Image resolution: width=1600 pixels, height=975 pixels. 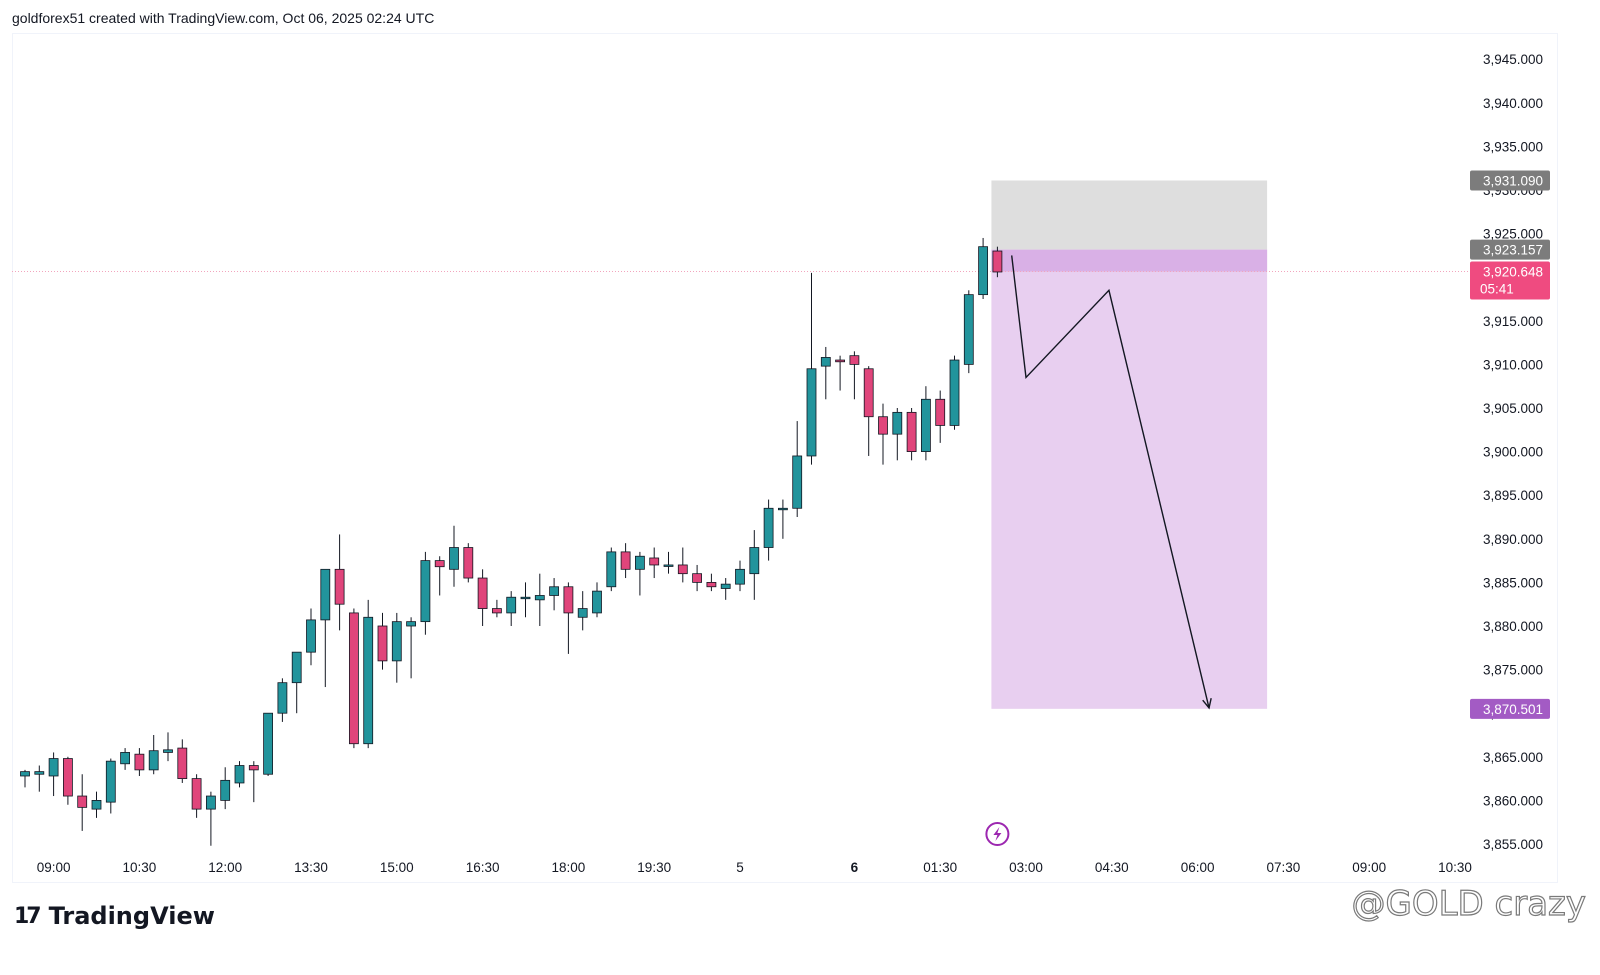 I want to click on x-tick-label: 10:30, so click(x=140, y=867).